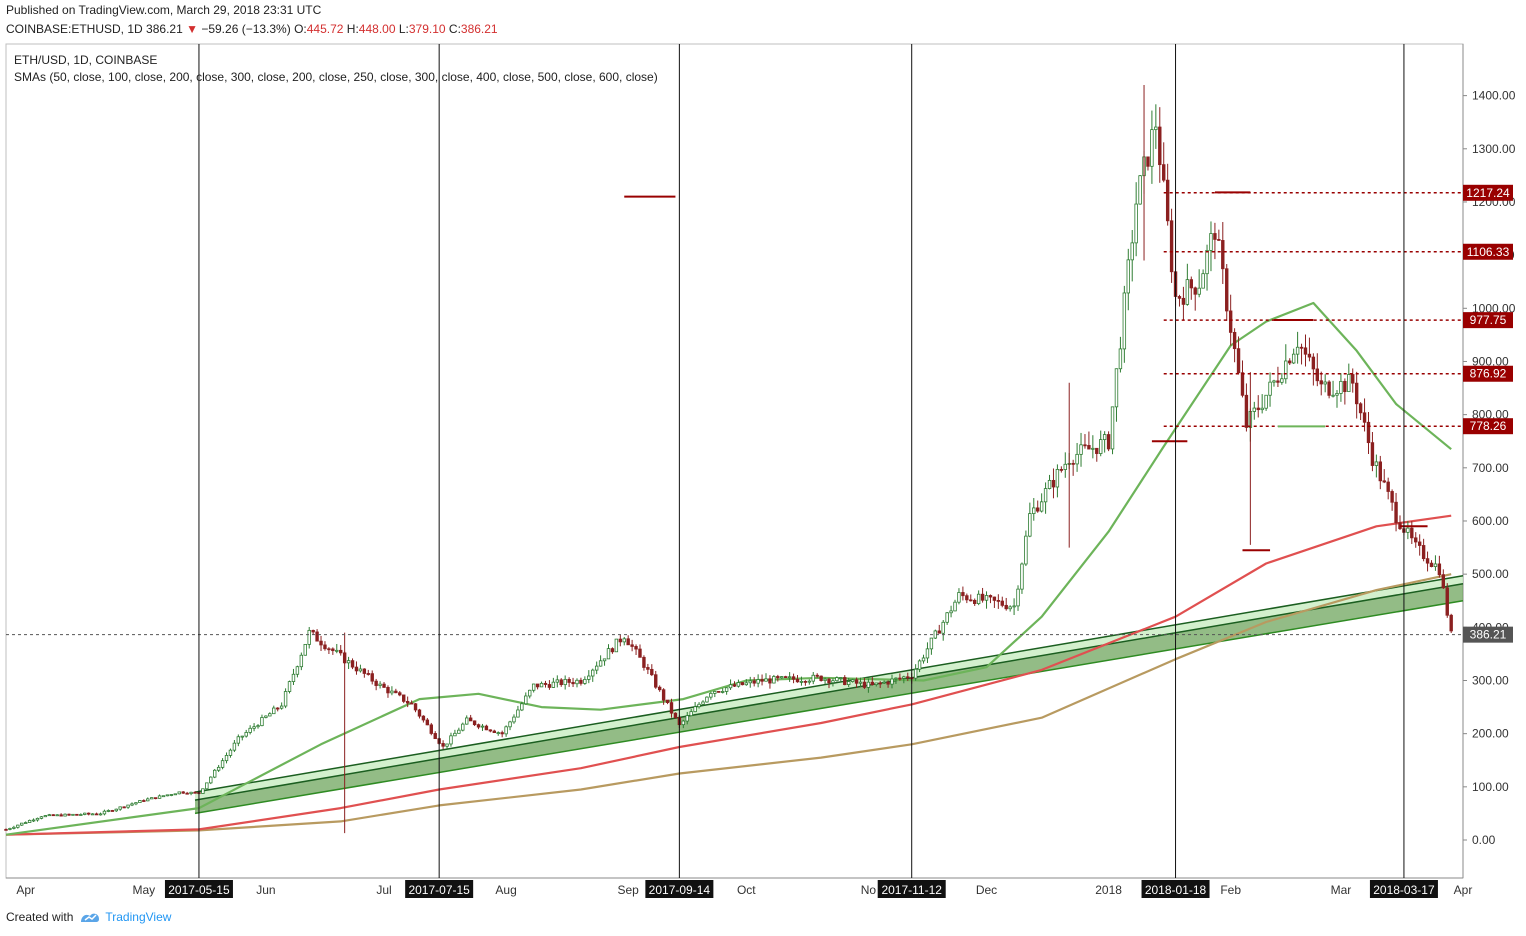 The height and width of the screenshot is (936, 1526). Describe the element at coordinates (679, 889) in the screenshot. I see `marked-date-tag` at that location.